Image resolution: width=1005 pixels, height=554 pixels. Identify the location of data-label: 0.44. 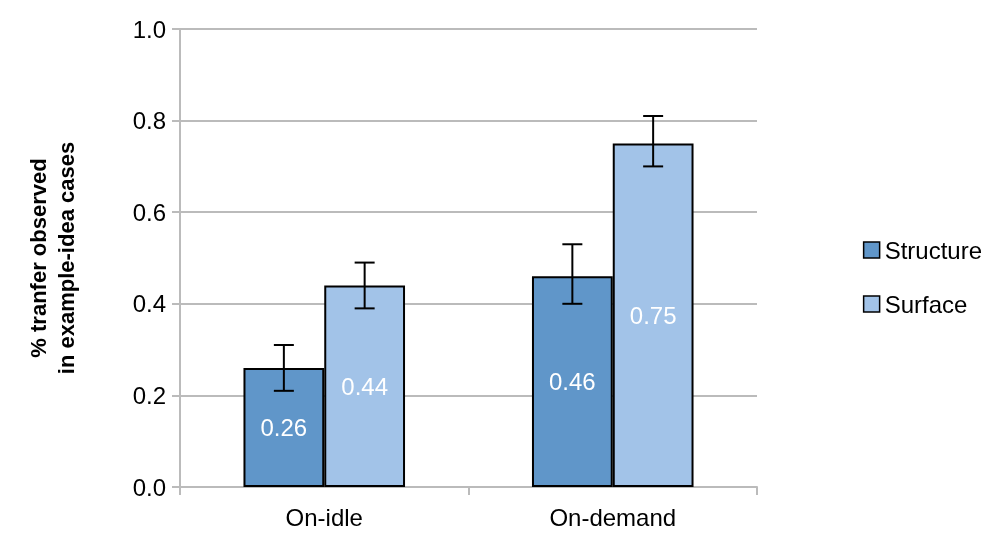
(364, 386).